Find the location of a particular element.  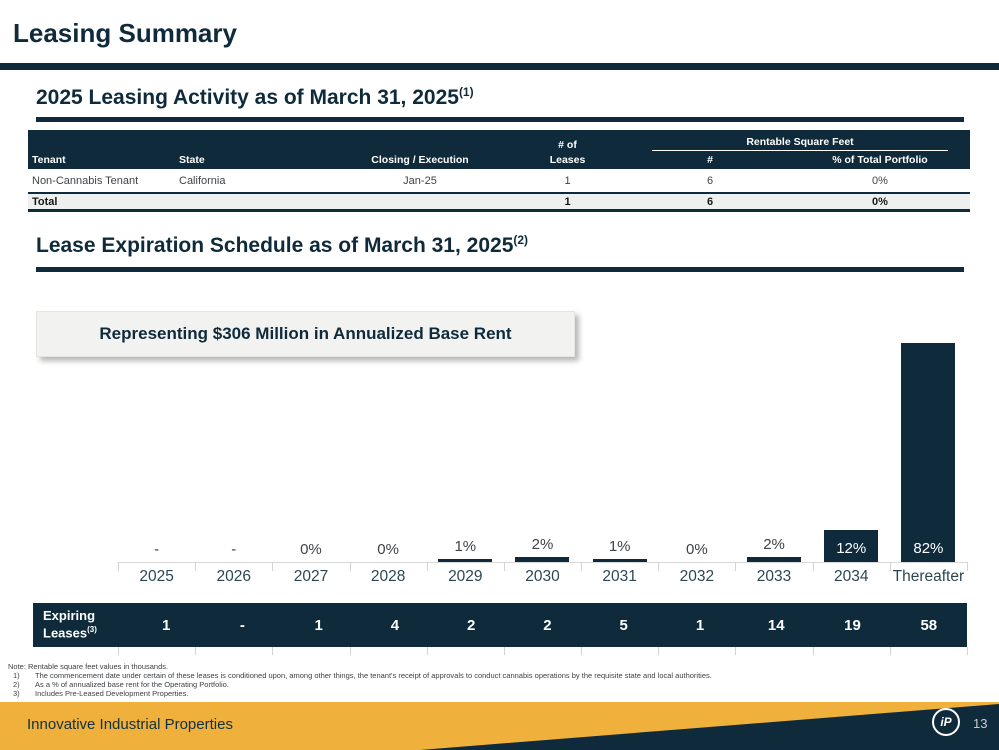

total-rsf: 6 is located at coordinates (710, 201).